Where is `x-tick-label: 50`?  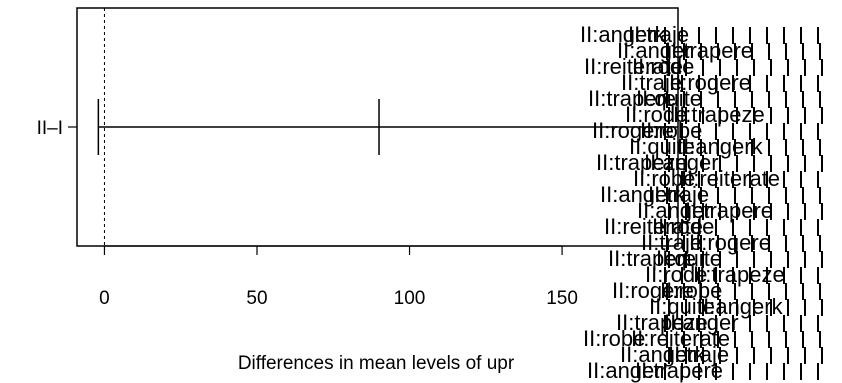
x-tick-label: 50 is located at coordinates (256, 298).